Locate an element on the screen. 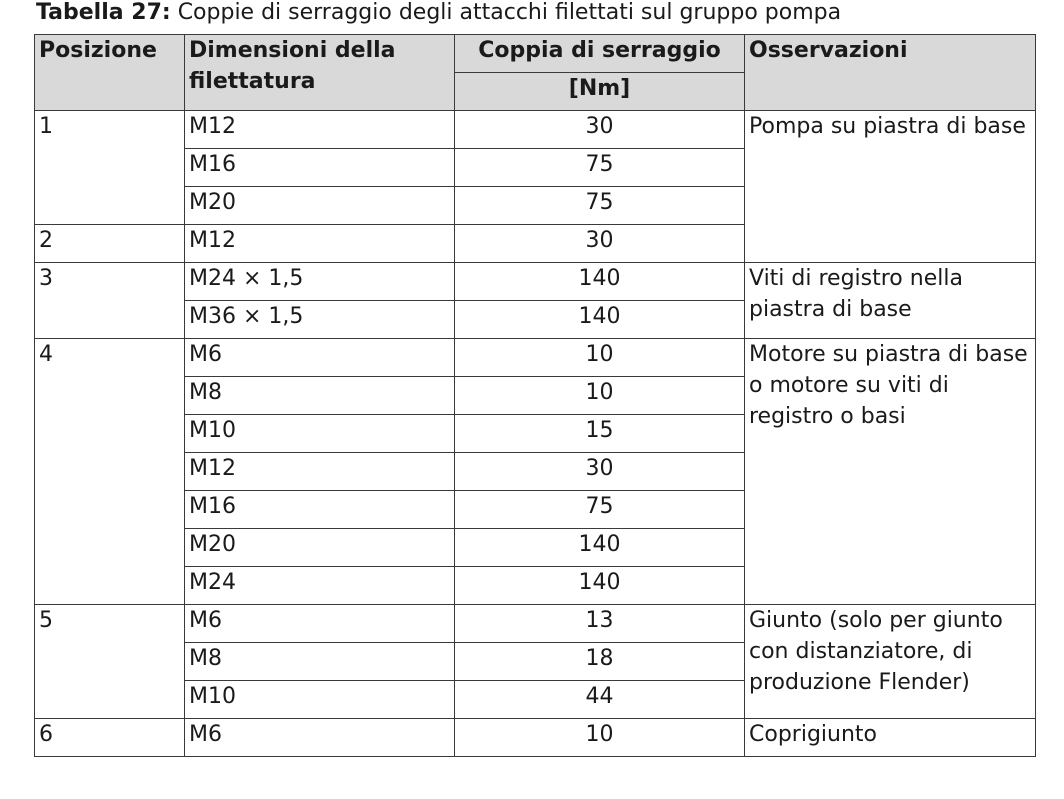  table-row: M8 18 is located at coordinates (535, 661).